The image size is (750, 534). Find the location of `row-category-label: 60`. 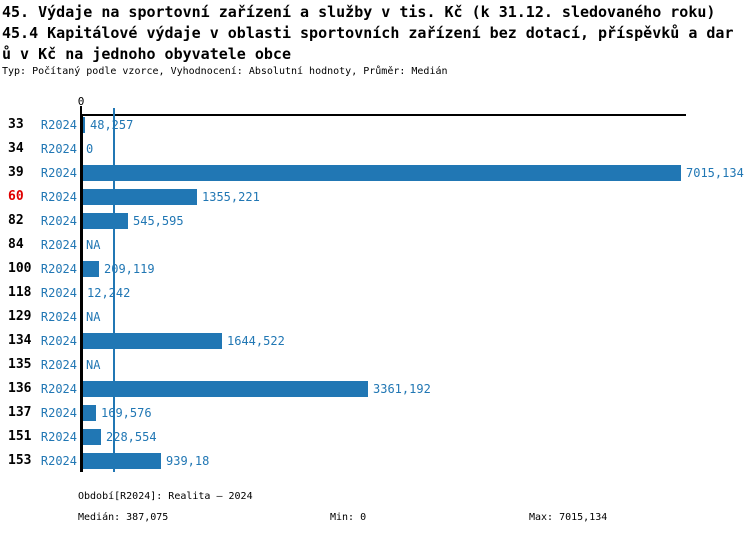

row-category-label: 60 is located at coordinates (16, 196).